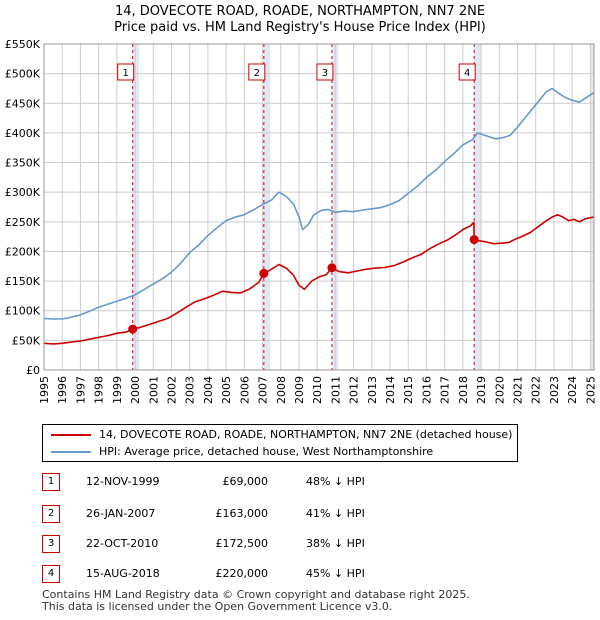  What do you see at coordinates (23, 74) in the screenshot?
I see `y-tick-label: £500K` at bounding box center [23, 74].